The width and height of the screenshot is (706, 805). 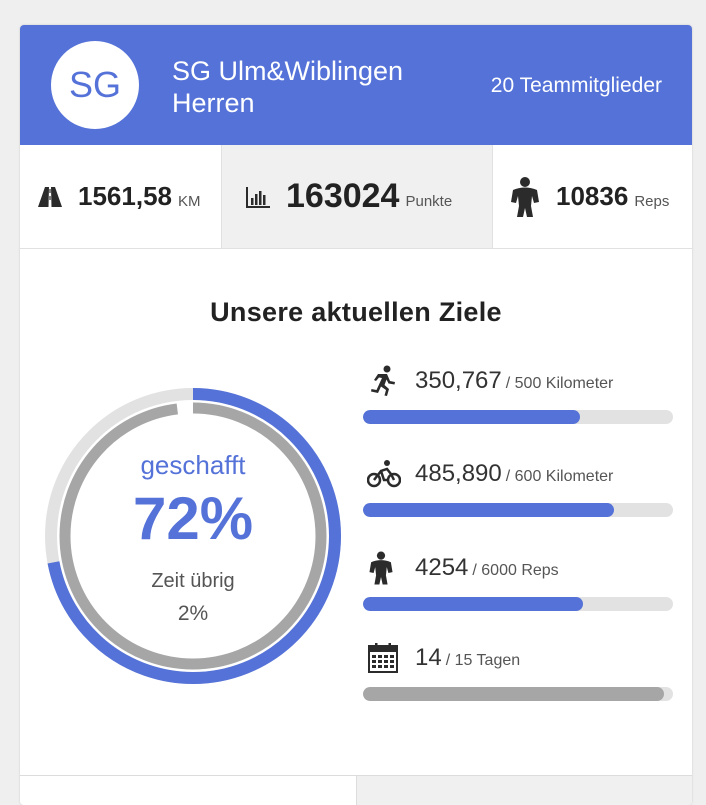 I want to click on goal-running: 350,767/ 500 Kilometer, so click(x=518, y=400).